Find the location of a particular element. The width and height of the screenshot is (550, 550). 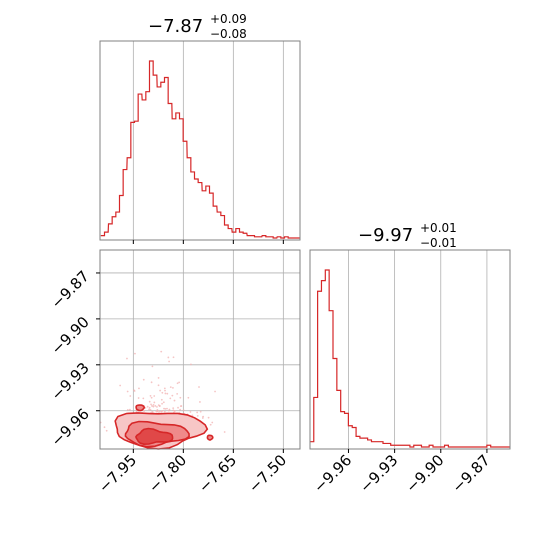

joint-contour-inner is located at coordinates (154, 436).